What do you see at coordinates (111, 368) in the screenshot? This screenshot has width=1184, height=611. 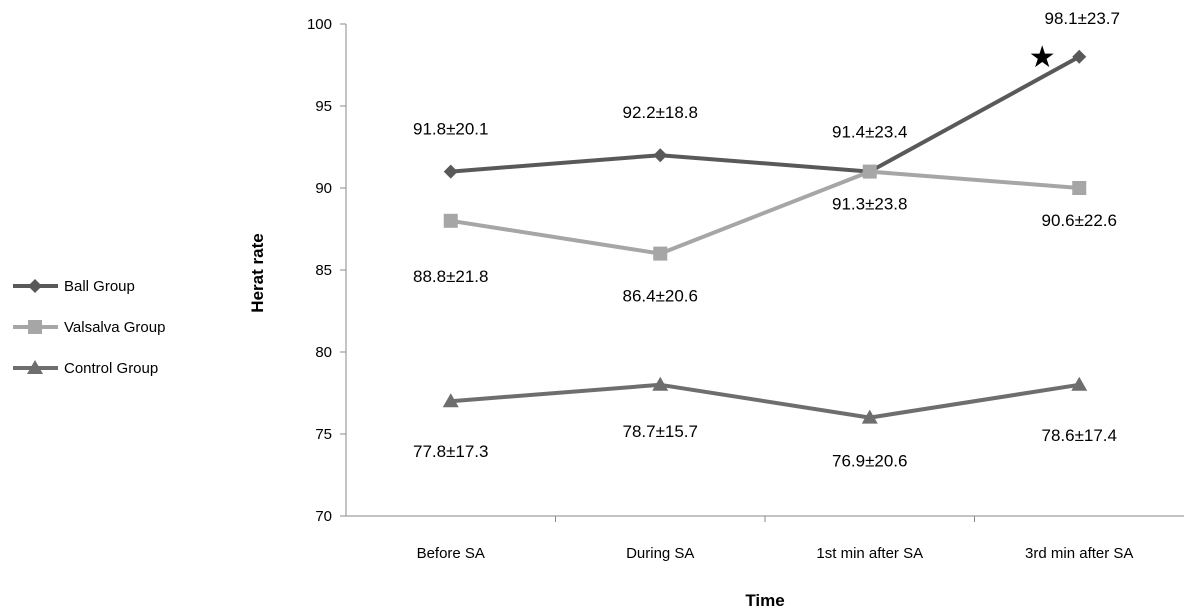 I see `legend-label: Control Group` at bounding box center [111, 368].